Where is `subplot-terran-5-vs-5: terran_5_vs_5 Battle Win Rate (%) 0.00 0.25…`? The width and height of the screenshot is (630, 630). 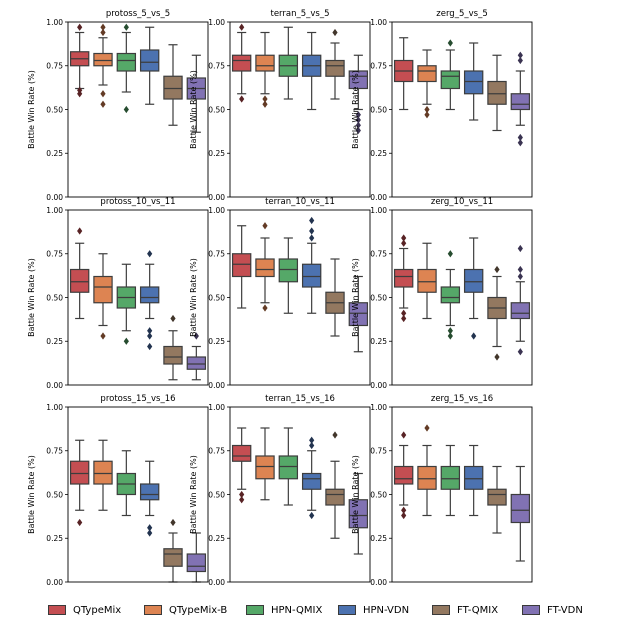
subplot-terran-5-vs-5: terran_5_vs_5 Battle Win Rate (%) 0.00 0.25… is located at coordinates (280, 105).